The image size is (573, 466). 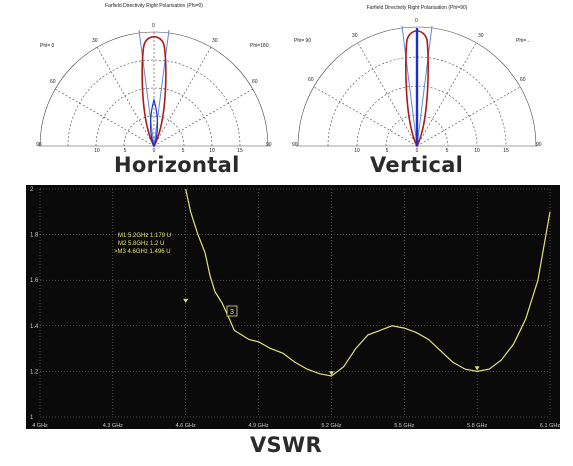 What do you see at coordinates (142, 252) in the screenshot?
I see `marker-readout-3: >M3 4.6GHz 1.496 U` at bounding box center [142, 252].